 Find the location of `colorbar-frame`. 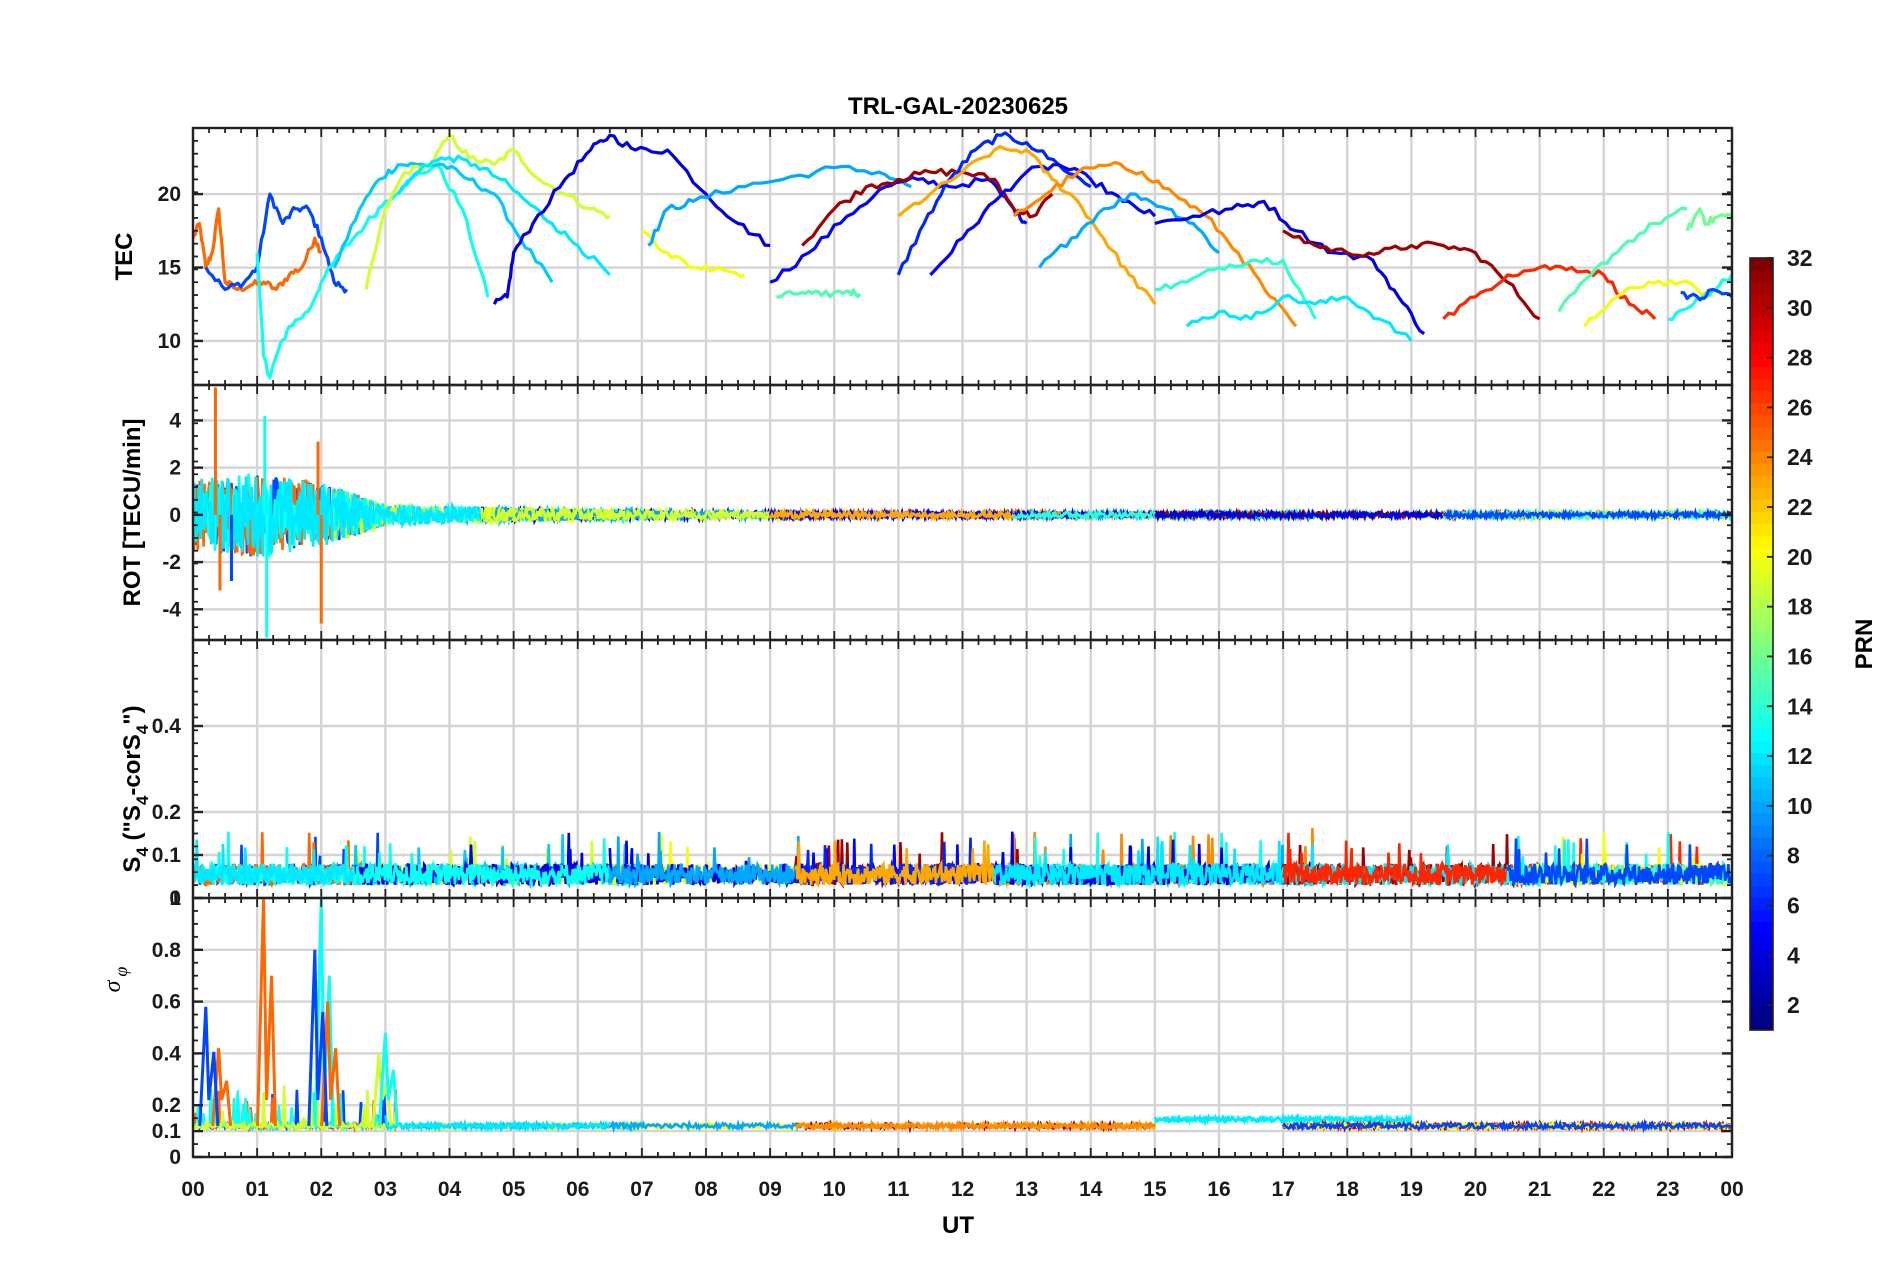

colorbar-frame is located at coordinates (1761, 644).